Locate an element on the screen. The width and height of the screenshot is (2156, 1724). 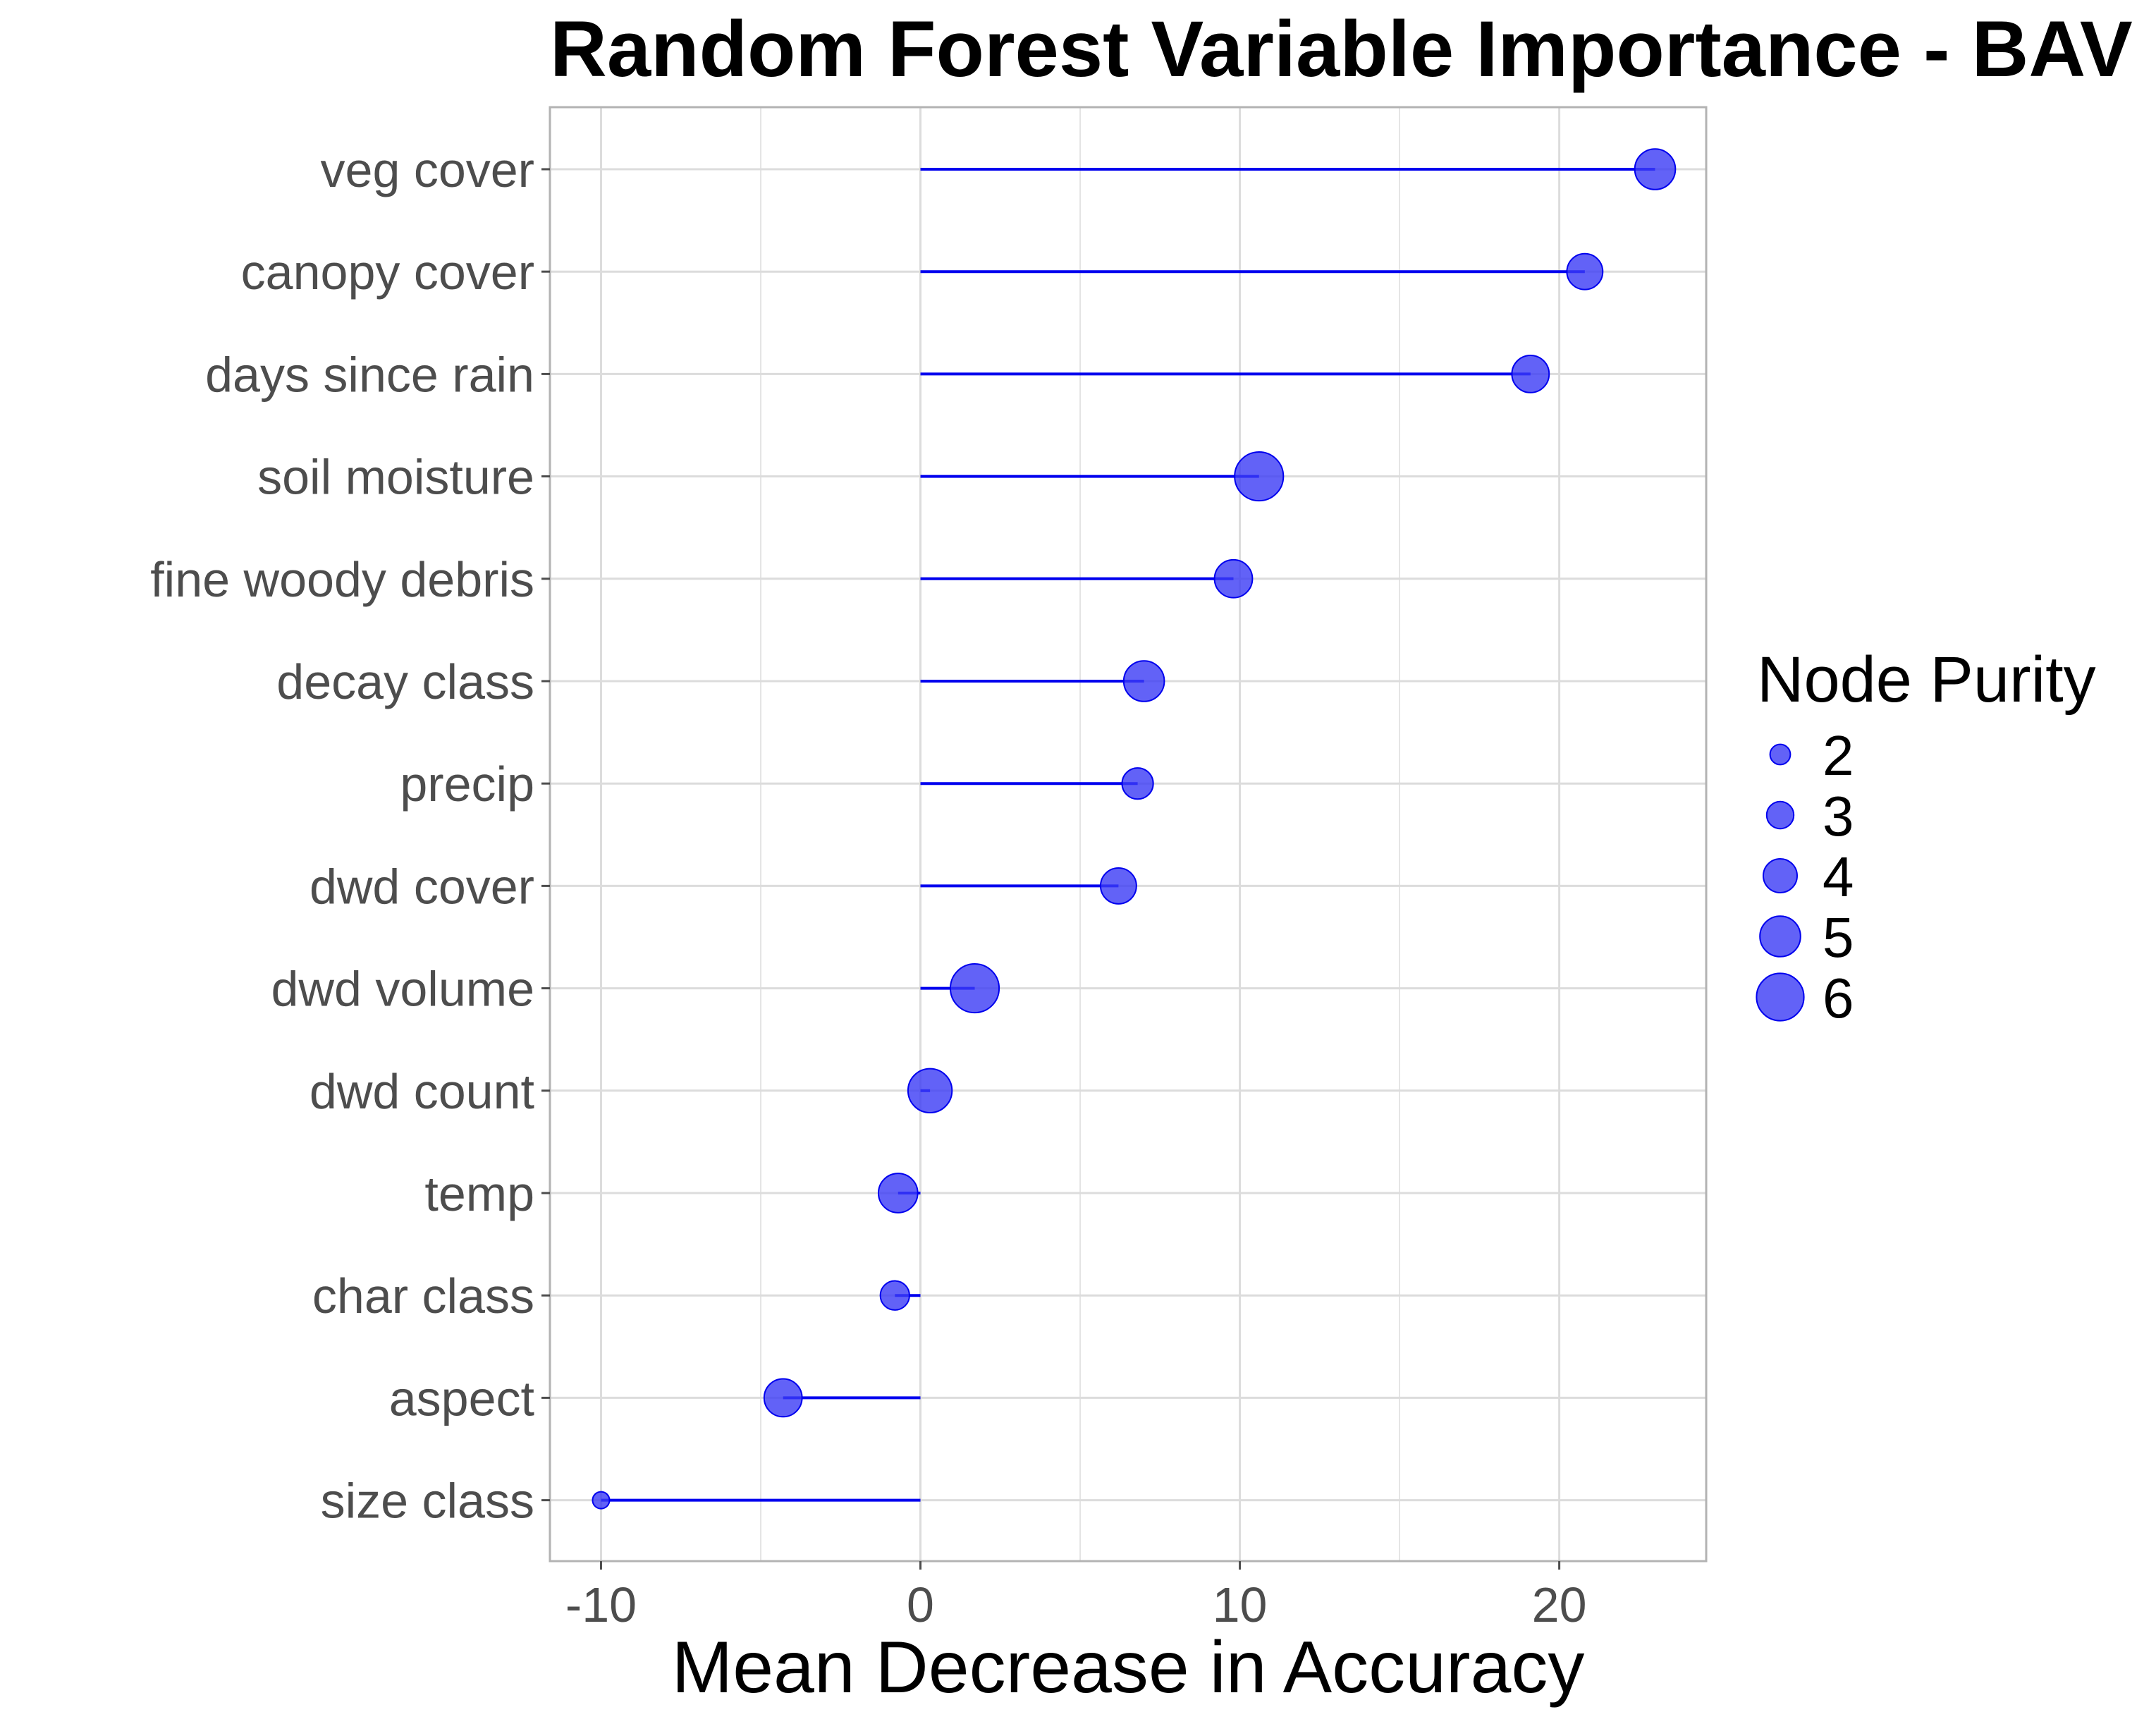
y-tick-label: decay class is located at coordinates (405, 681).